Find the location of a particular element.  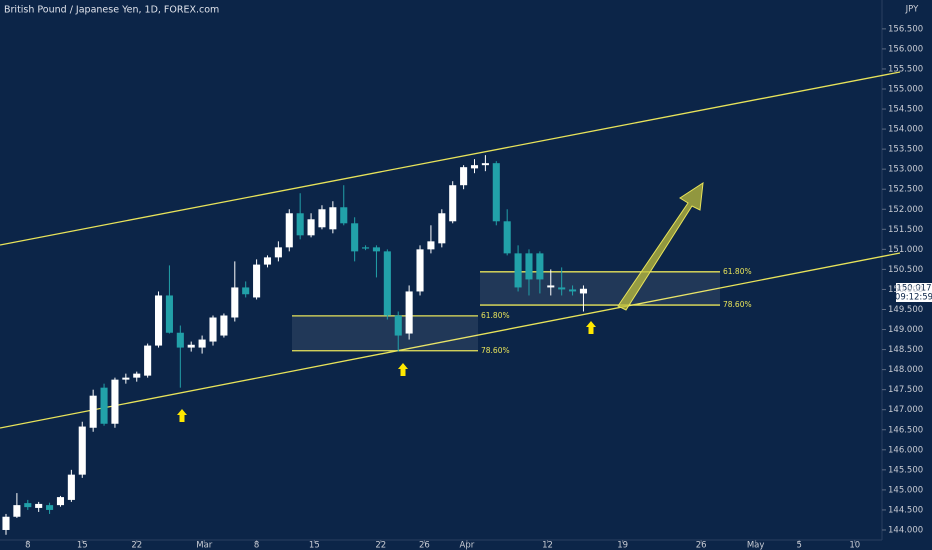

x-tick-label: Mar is located at coordinates (204, 545).